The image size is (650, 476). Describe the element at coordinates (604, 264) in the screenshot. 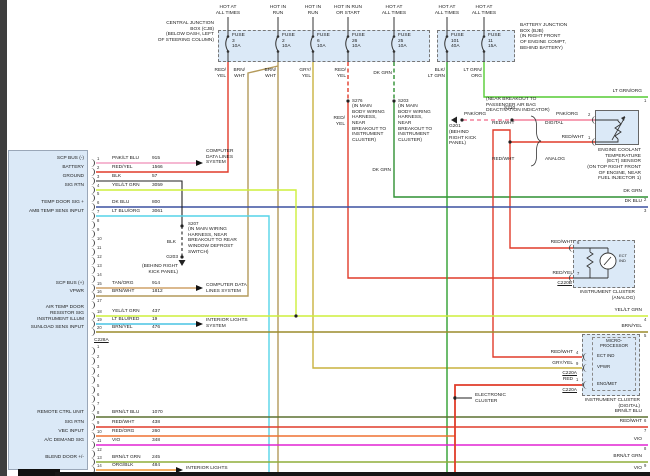

I see `instrument-cluster-analog-box` at that location.